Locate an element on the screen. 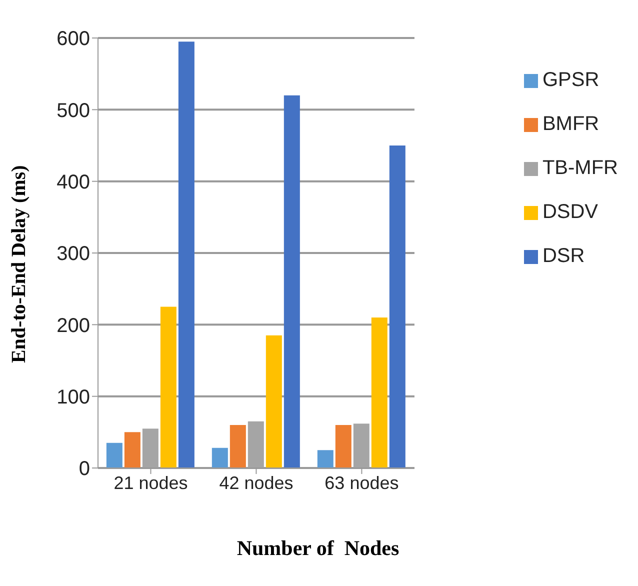  y-axis-title: End-to-End Delay (ms) is located at coordinates (19, 264).